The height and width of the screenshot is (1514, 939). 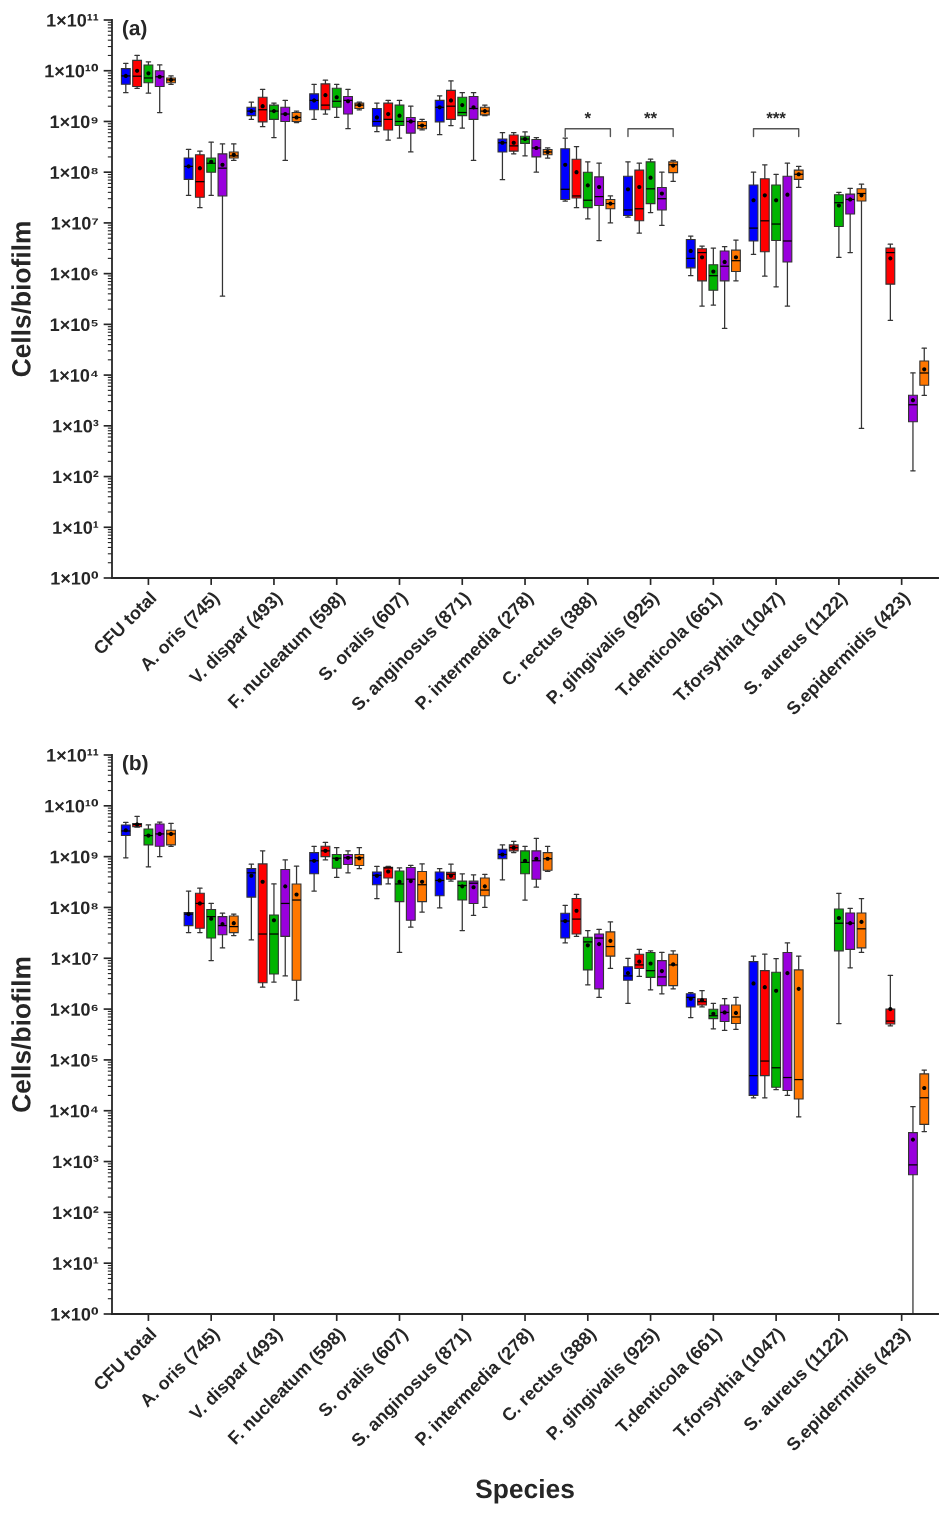 I want to click on chart-title: (a), so click(x=134, y=30).